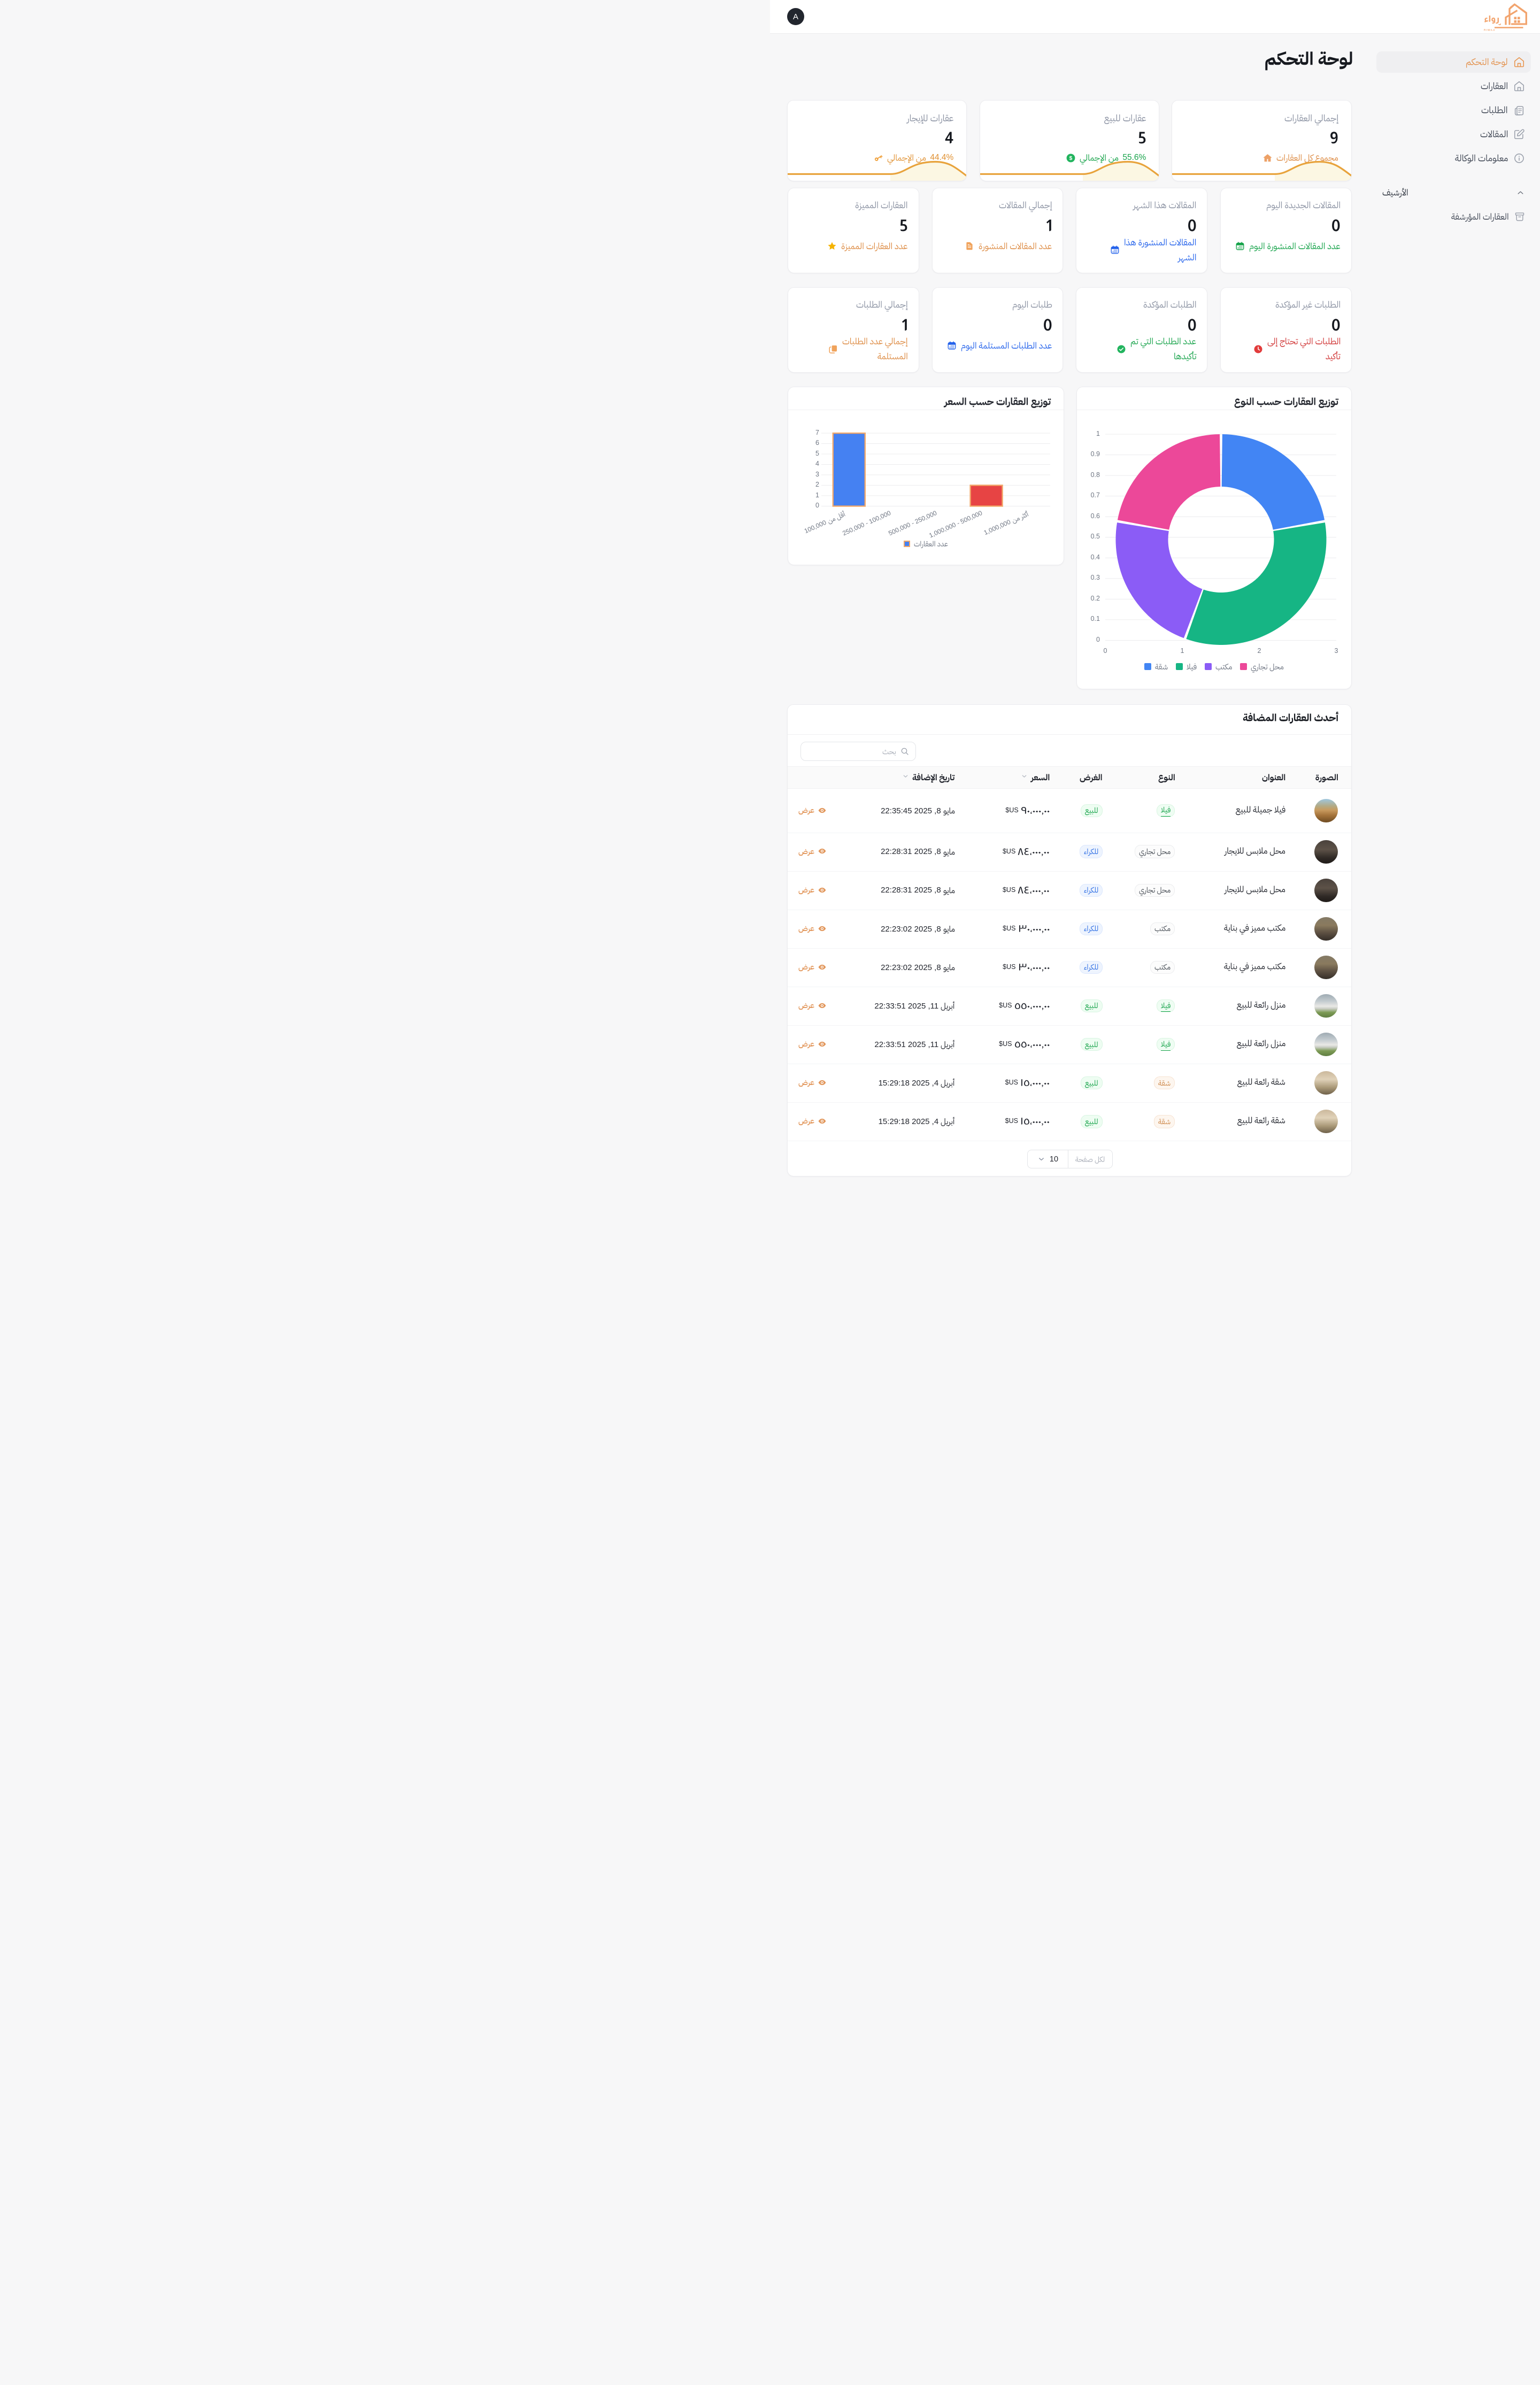 The height and width of the screenshot is (2385, 1540). I want to click on svg-text: RIWAA, so click(1490, 31).